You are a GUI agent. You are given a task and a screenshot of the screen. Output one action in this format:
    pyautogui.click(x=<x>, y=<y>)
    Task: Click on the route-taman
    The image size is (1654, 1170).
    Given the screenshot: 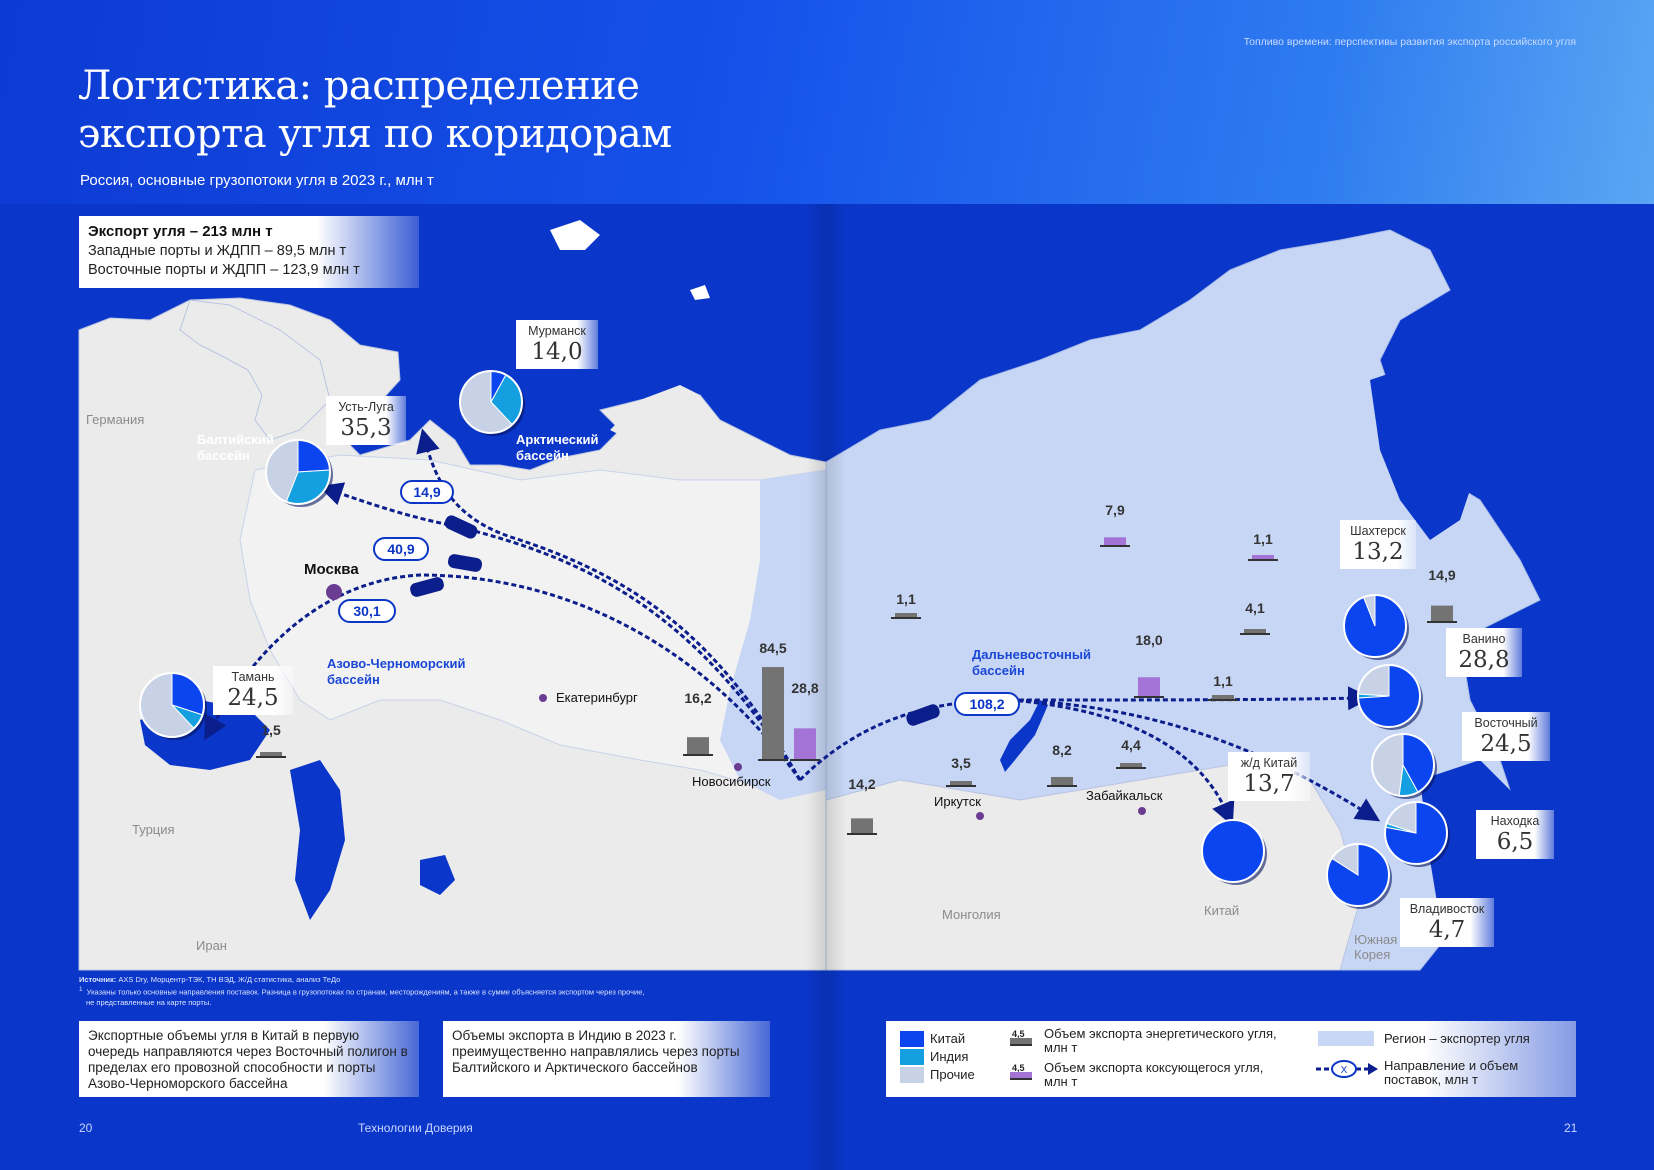 What is the action you would take?
    pyautogui.click(x=503, y=677)
    